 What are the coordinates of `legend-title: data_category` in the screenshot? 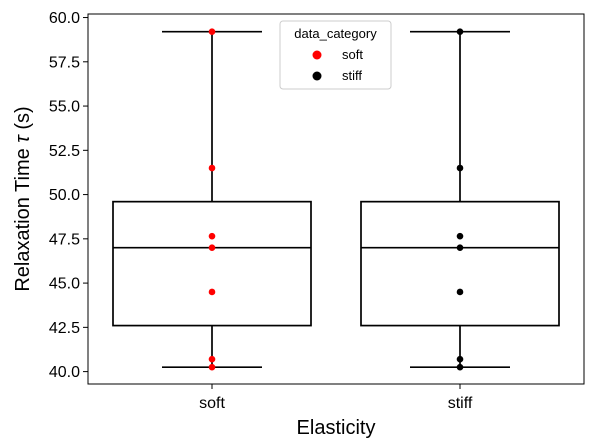 It's located at (335, 33).